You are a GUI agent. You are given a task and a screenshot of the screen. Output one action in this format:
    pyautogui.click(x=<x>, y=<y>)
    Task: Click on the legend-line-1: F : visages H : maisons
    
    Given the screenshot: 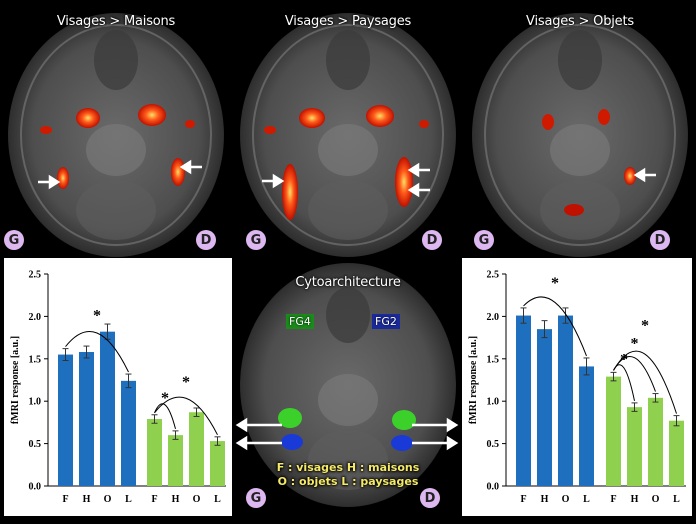 What is the action you would take?
    pyautogui.click(x=348, y=467)
    